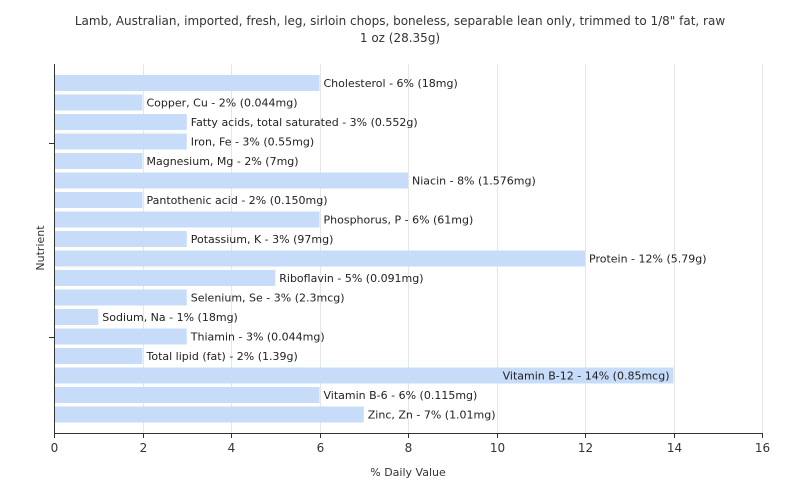  Describe the element at coordinates (585, 448) in the screenshot. I see `x-tick-label: 12` at that location.